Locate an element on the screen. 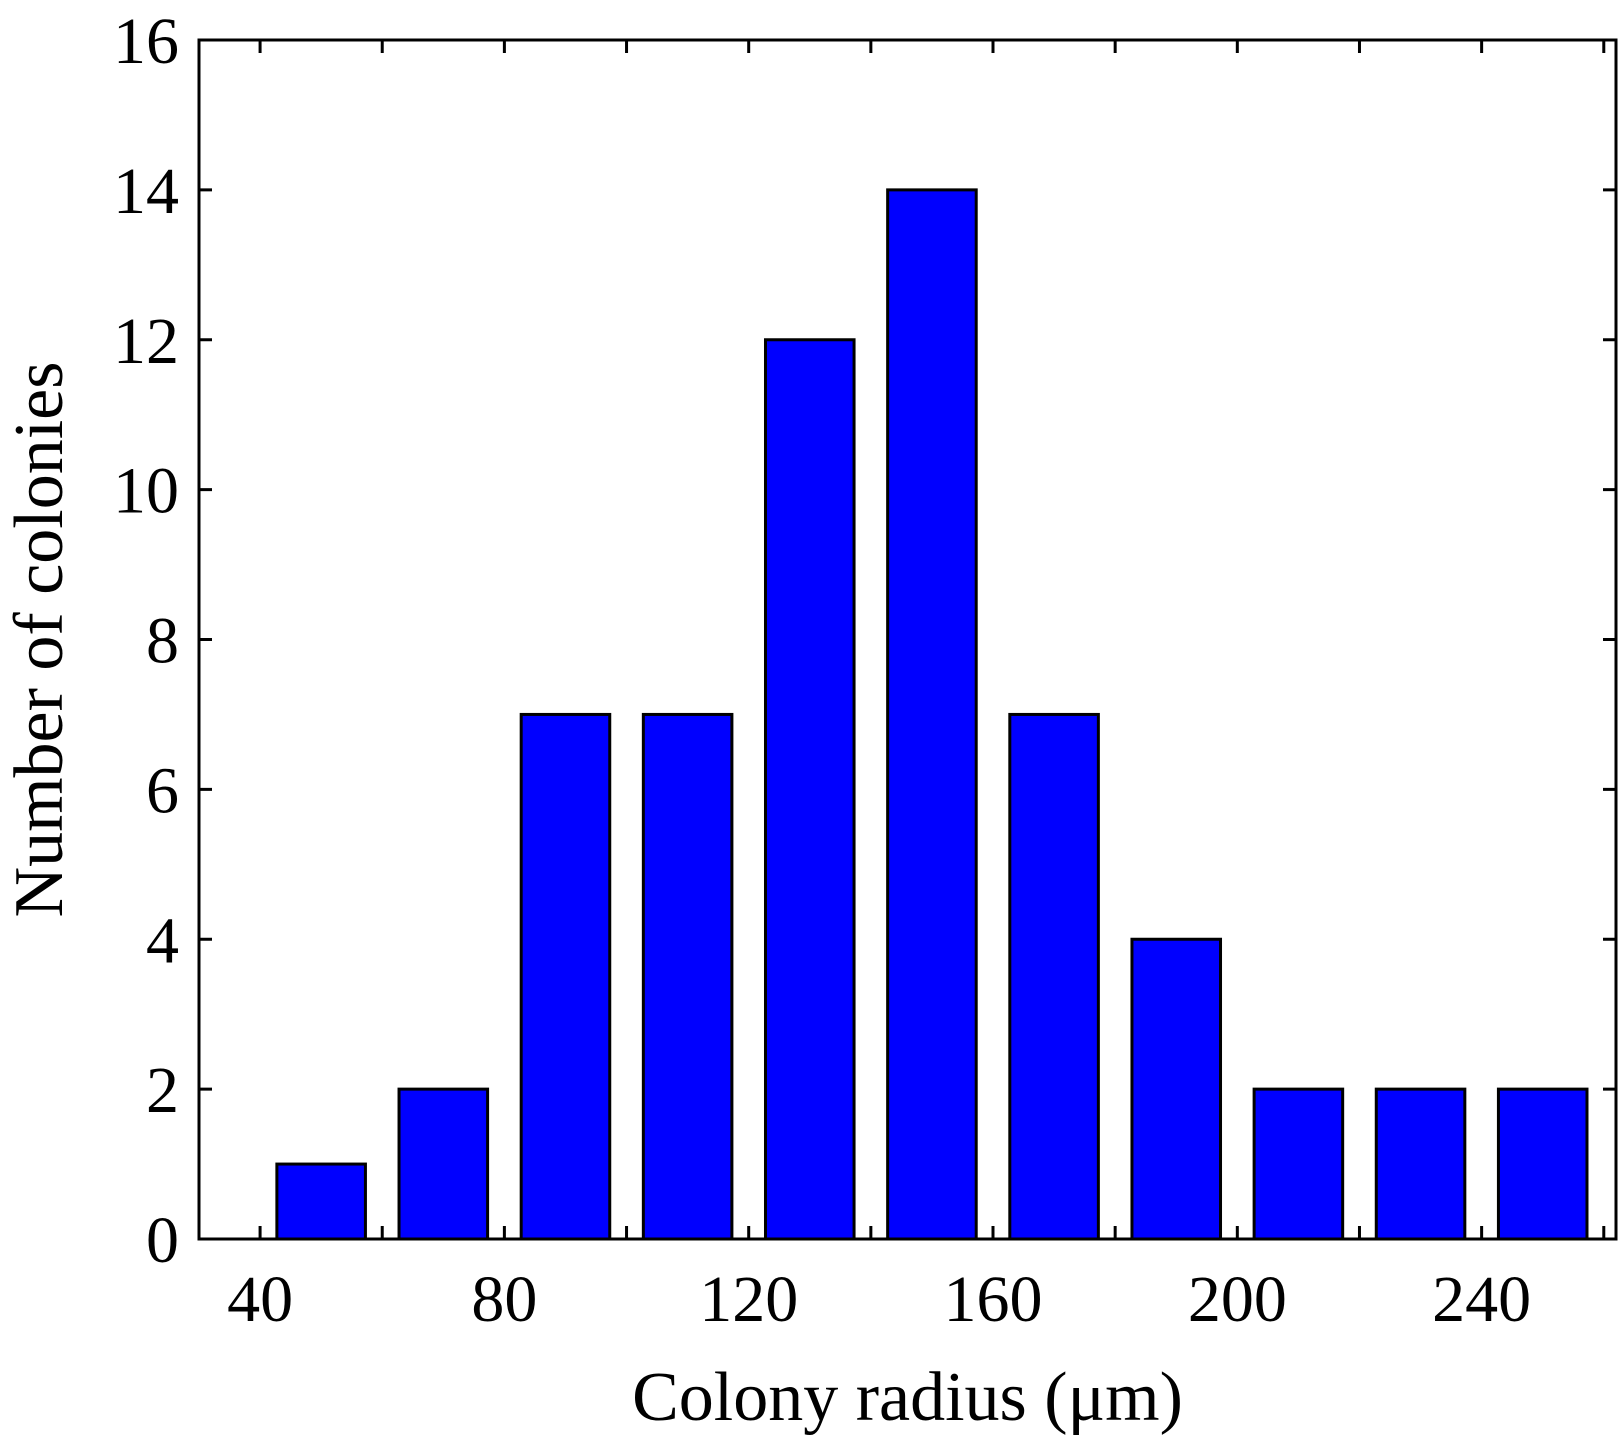  y-tick-label-0: 0 is located at coordinates (162, 1240).